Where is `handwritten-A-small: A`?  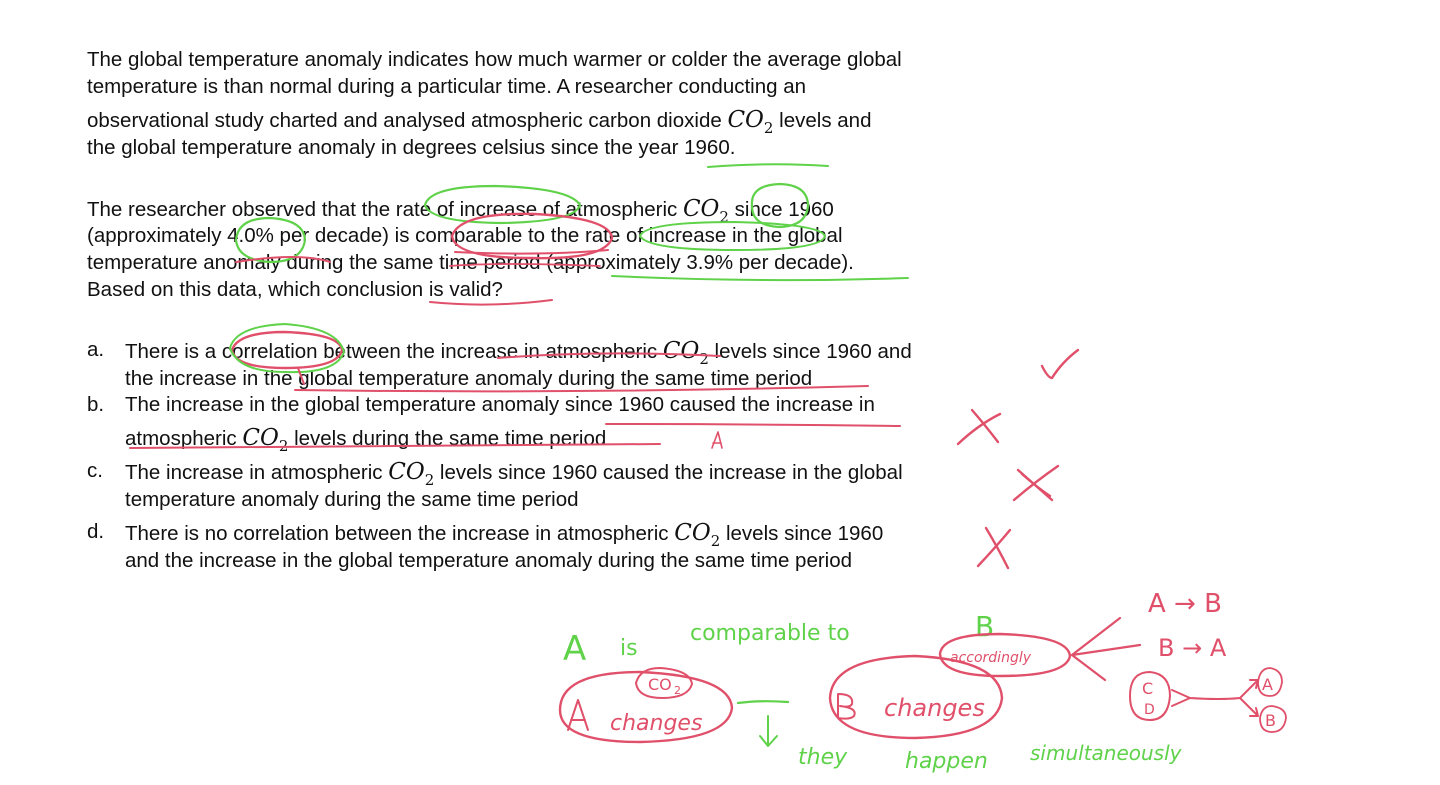
handwritten-A-small: A is located at coordinates (1267, 684).